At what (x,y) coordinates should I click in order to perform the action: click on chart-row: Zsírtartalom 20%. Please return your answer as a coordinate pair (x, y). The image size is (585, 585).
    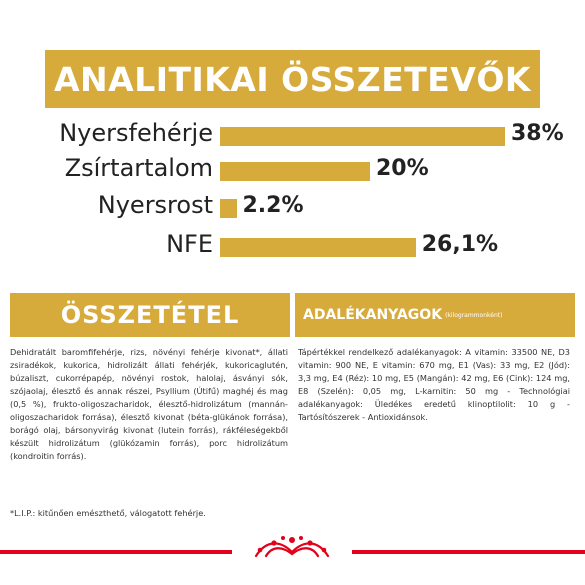
    Looking at the image, I should click on (292, 168).